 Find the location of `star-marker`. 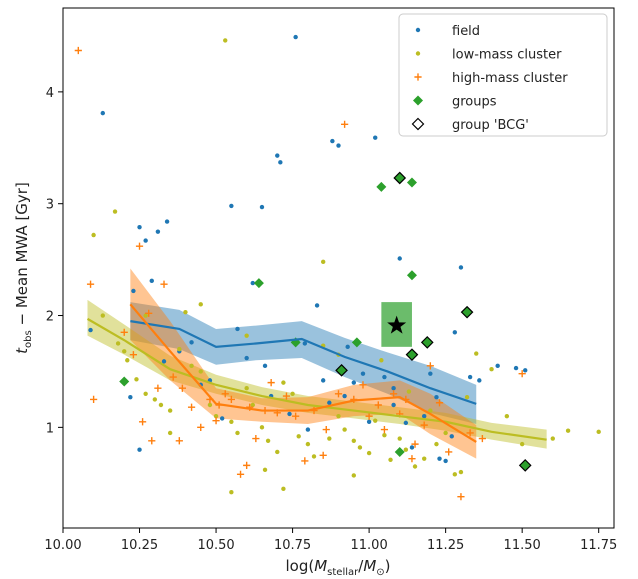

star-marker is located at coordinates (397, 324).